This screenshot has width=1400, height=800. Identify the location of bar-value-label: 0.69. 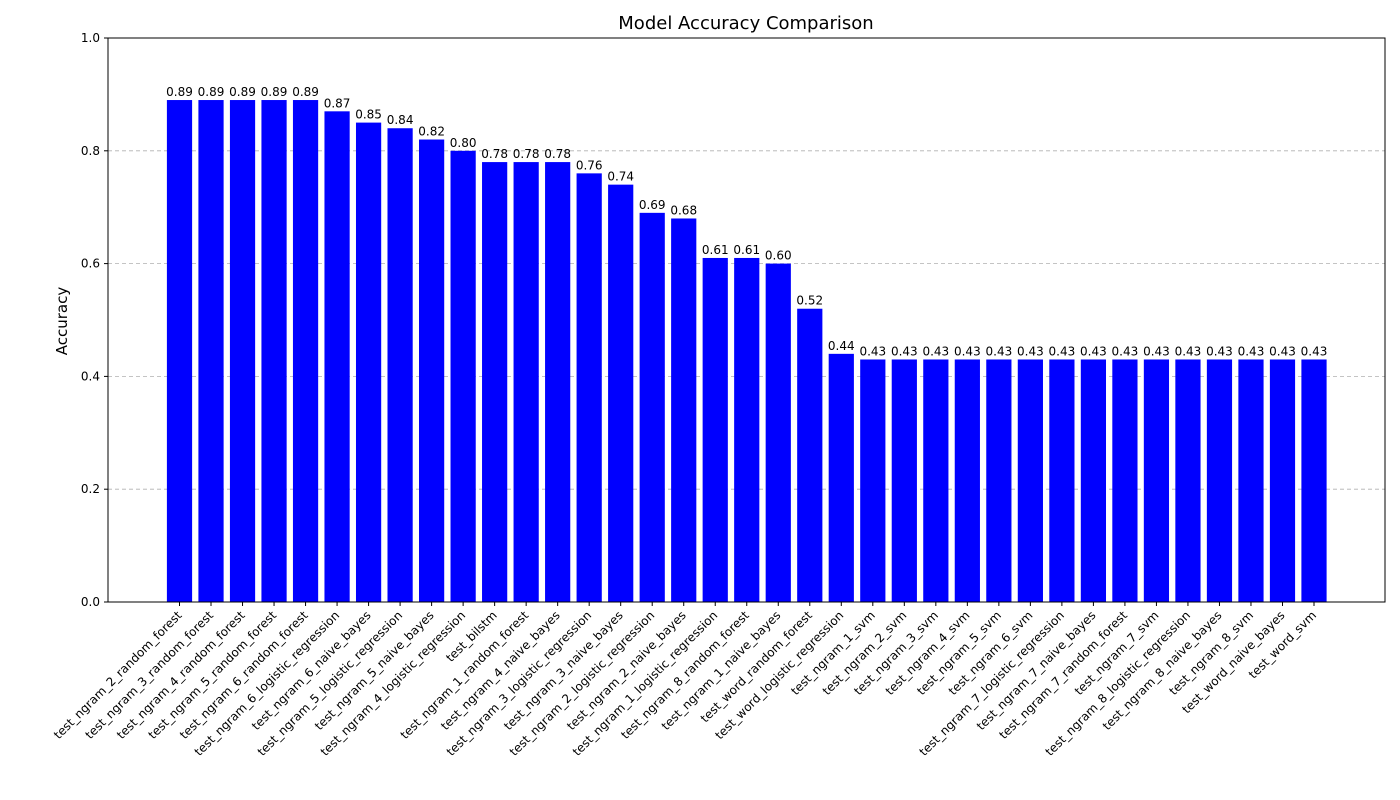
(652, 205).